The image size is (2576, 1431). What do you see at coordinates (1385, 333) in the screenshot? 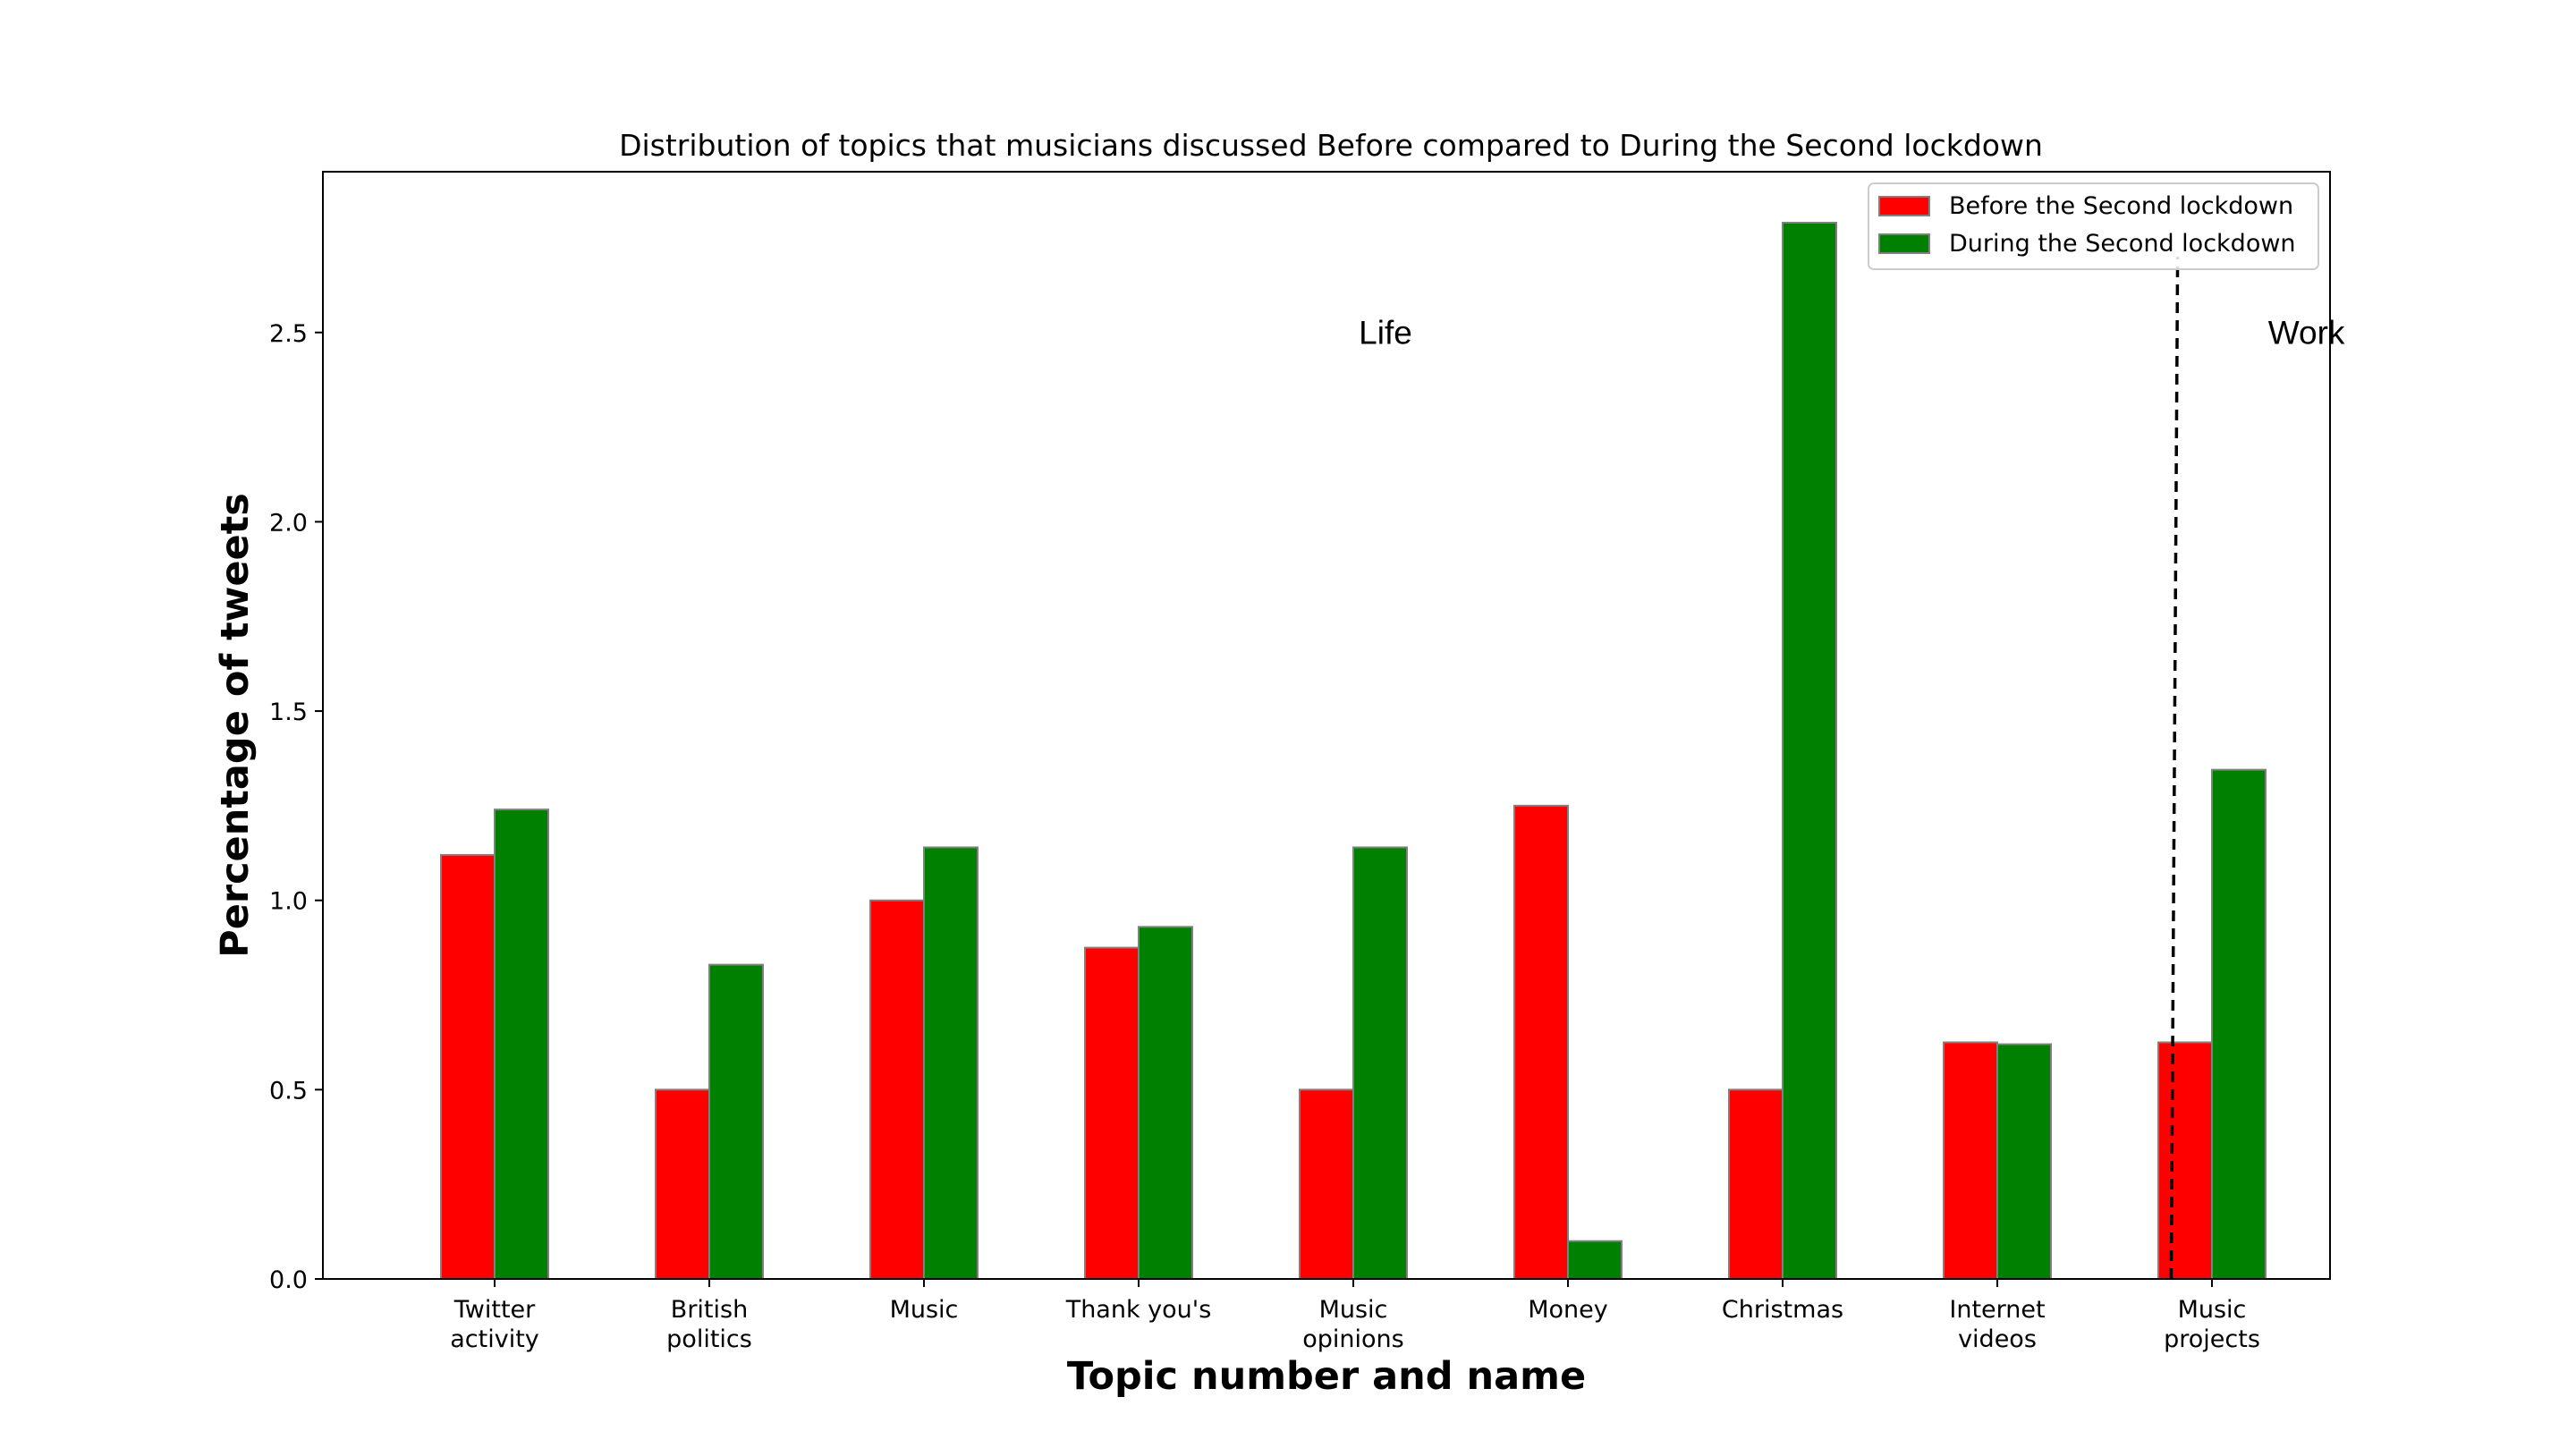
I see `region-label: Life` at bounding box center [1385, 333].